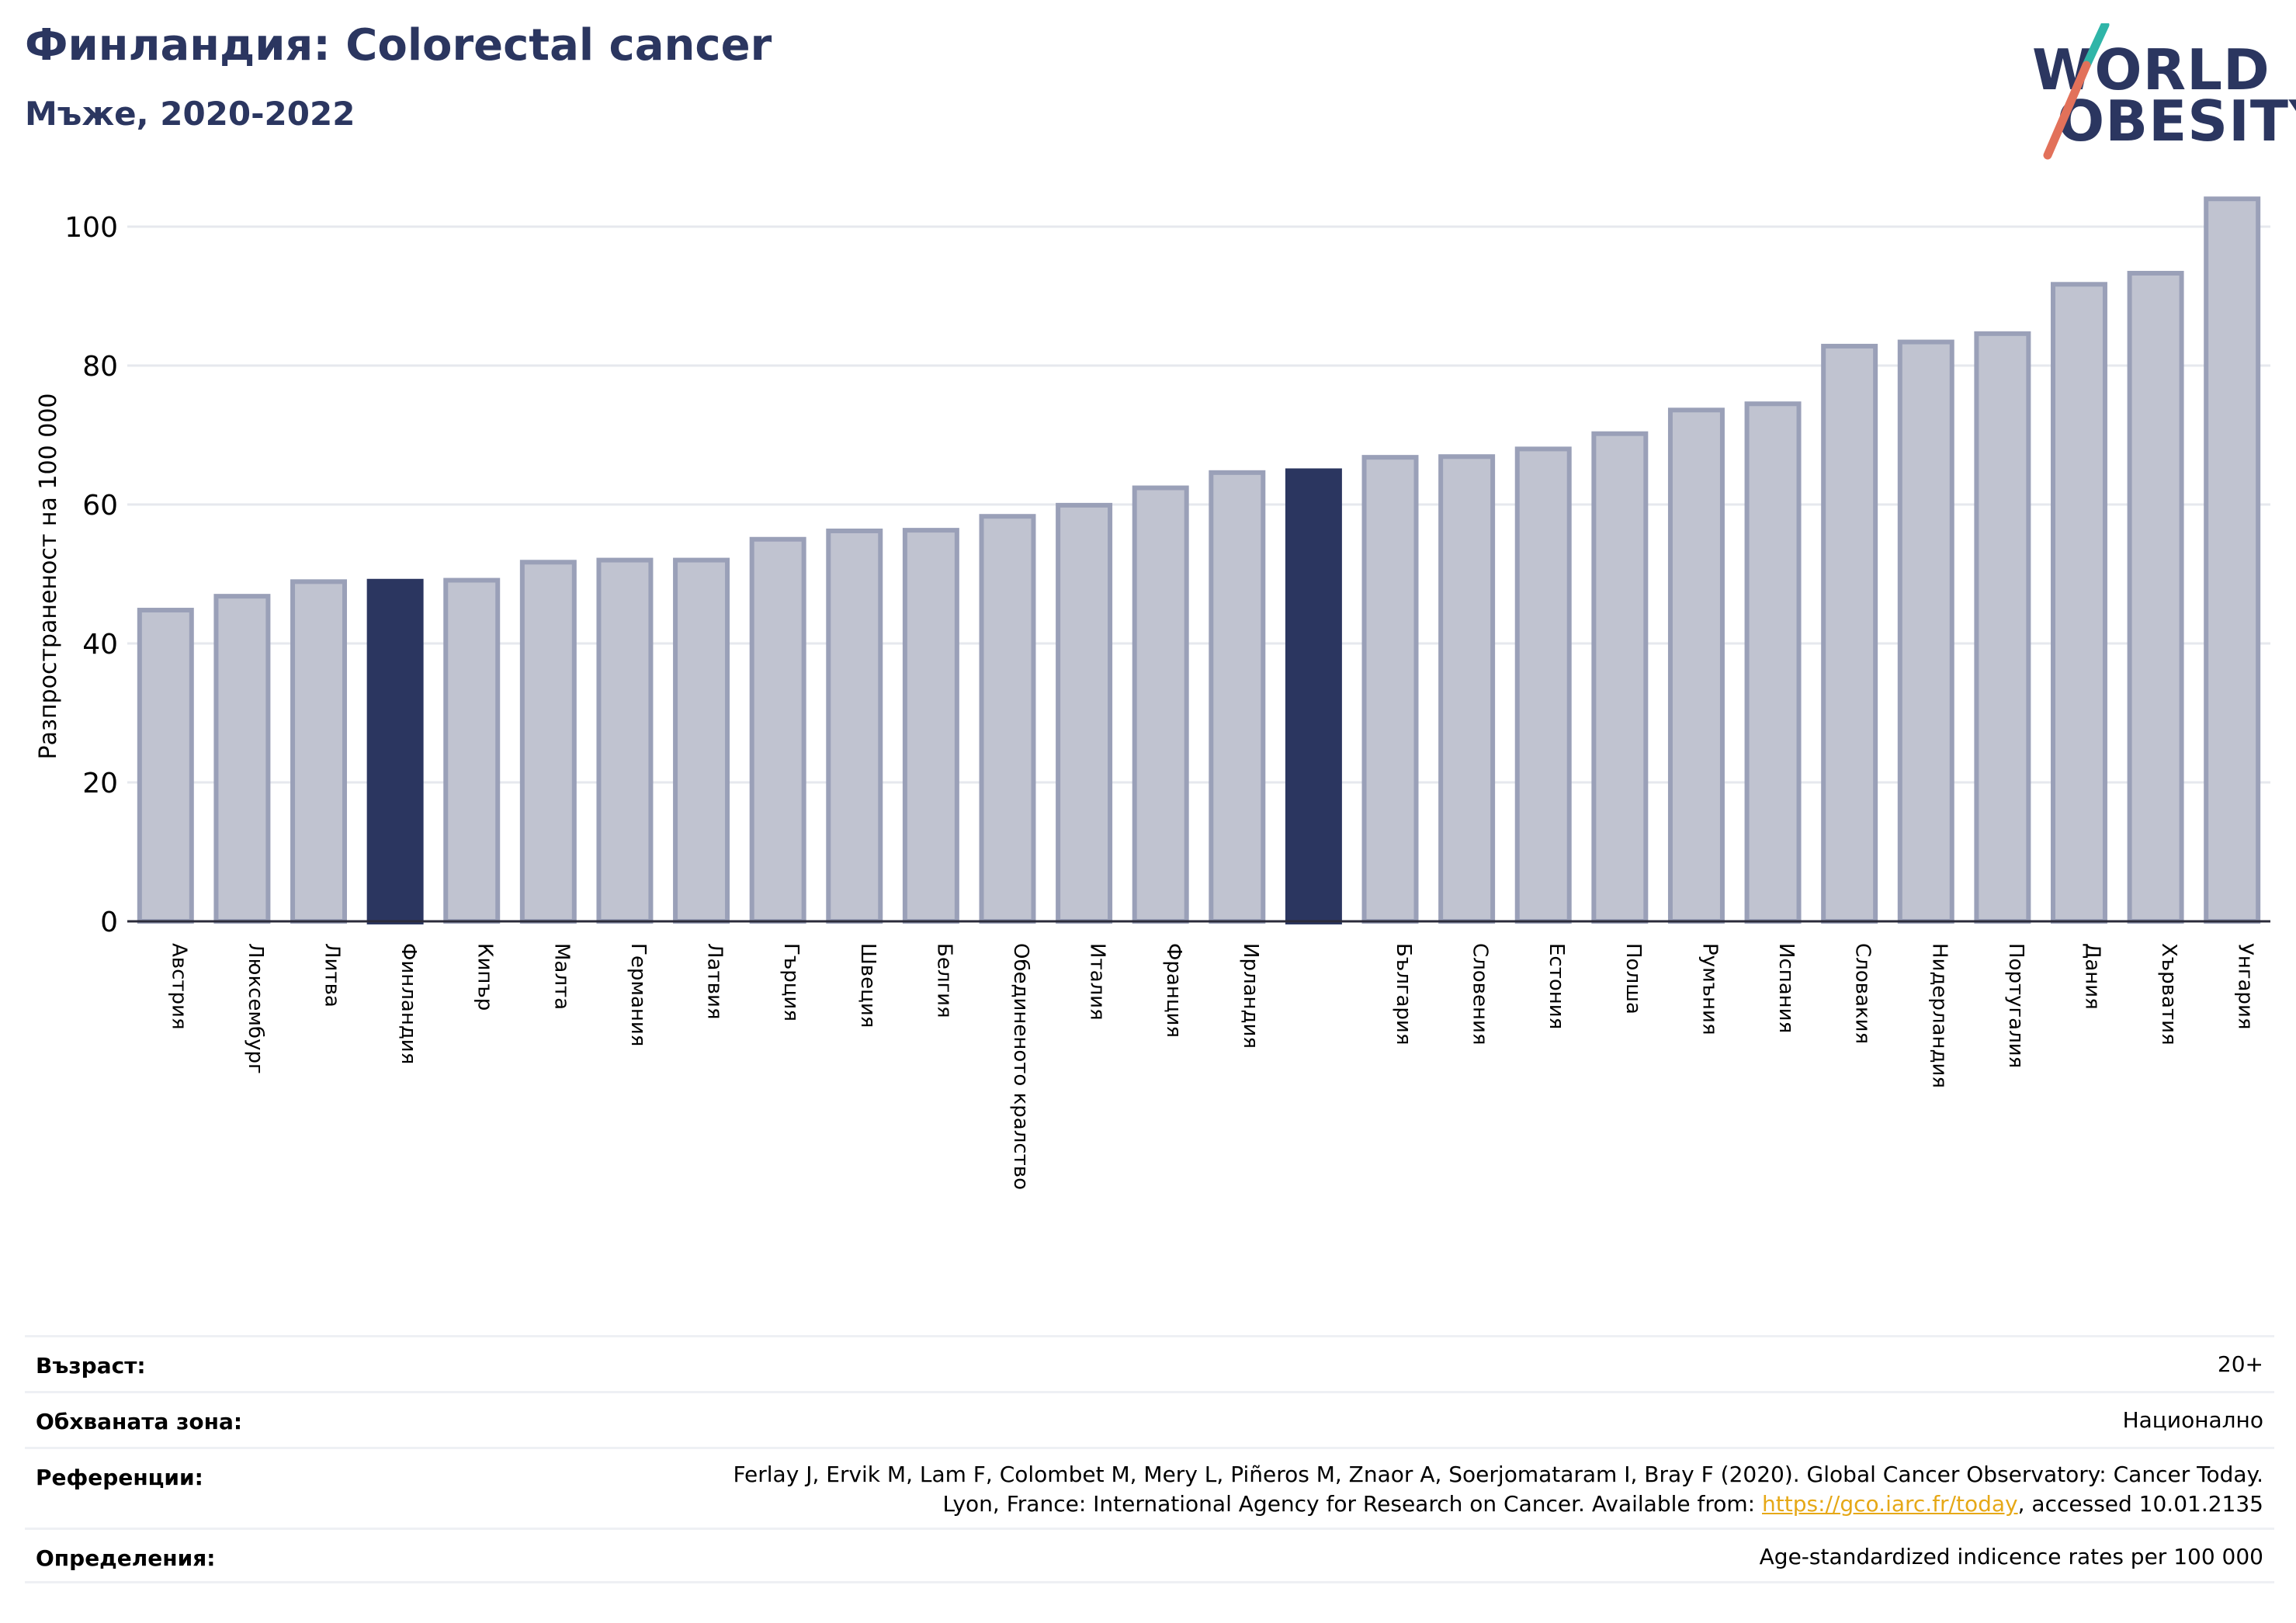 This screenshot has height=1623, width=2296. What do you see at coordinates (100, 645) in the screenshot?
I see `y-tick-label: 40` at bounding box center [100, 645].